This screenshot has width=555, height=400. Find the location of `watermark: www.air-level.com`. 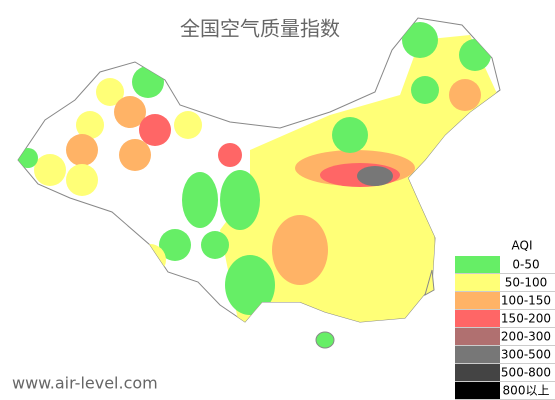

watermark: www.air-level.com is located at coordinates (85, 383).